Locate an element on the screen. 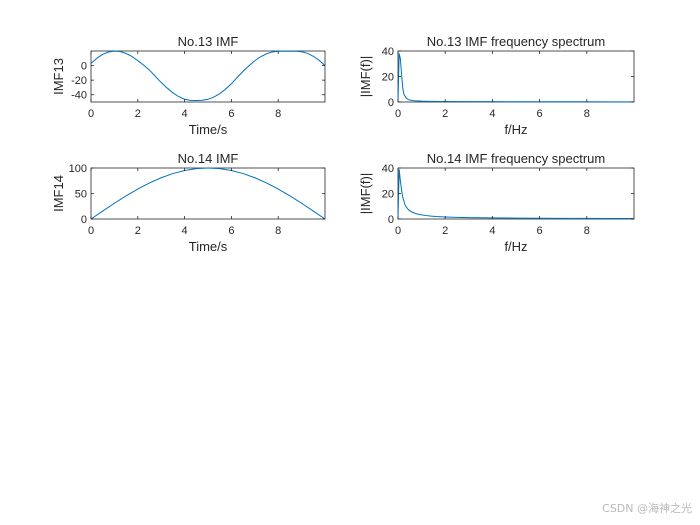 This screenshot has width=700, height=525. chart-title: No.14 IMF frequency spectrum is located at coordinates (516, 158).